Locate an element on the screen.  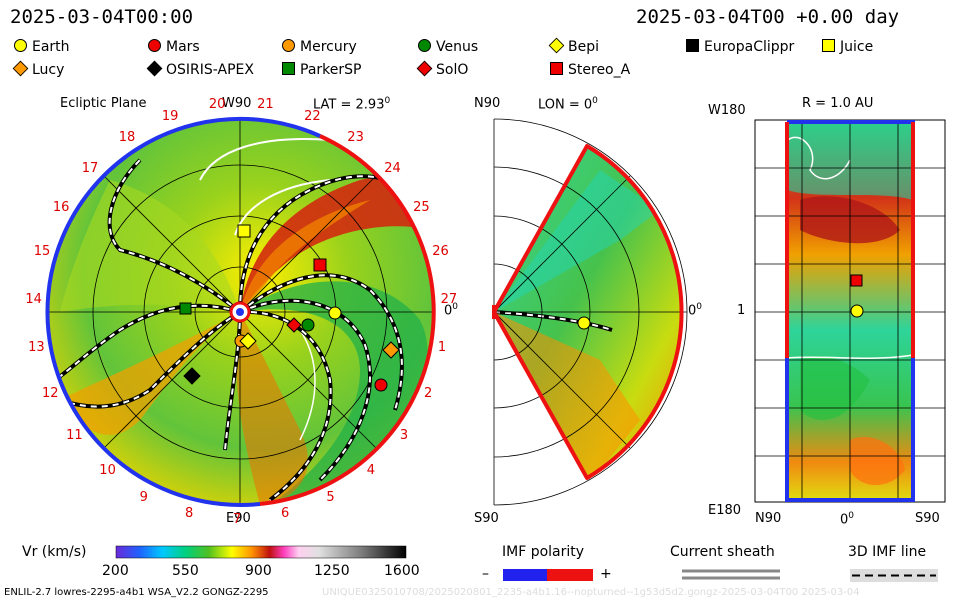
rotation-label: 15 is located at coordinates (42, 252).